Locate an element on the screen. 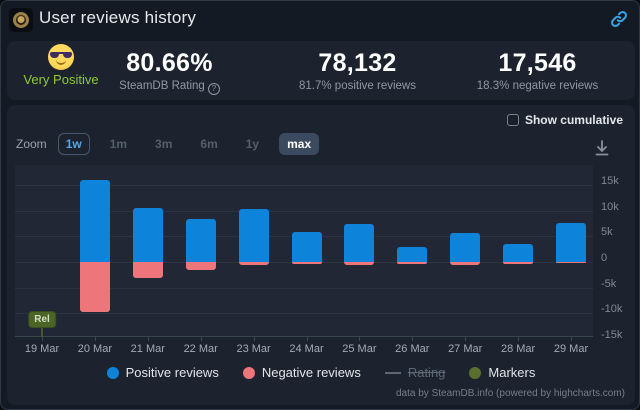 The image size is (640, 410). header: User reviews history is located at coordinates (320, 20).